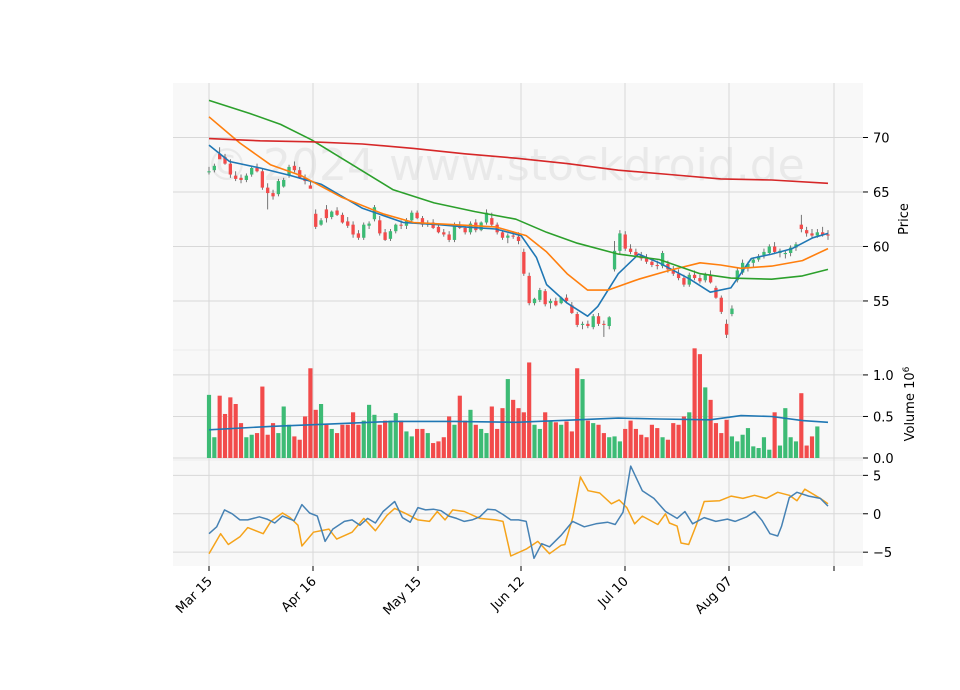 This screenshot has height=690, width=960. I want to click on indicator-tick-label: 0, so click(877, 515).